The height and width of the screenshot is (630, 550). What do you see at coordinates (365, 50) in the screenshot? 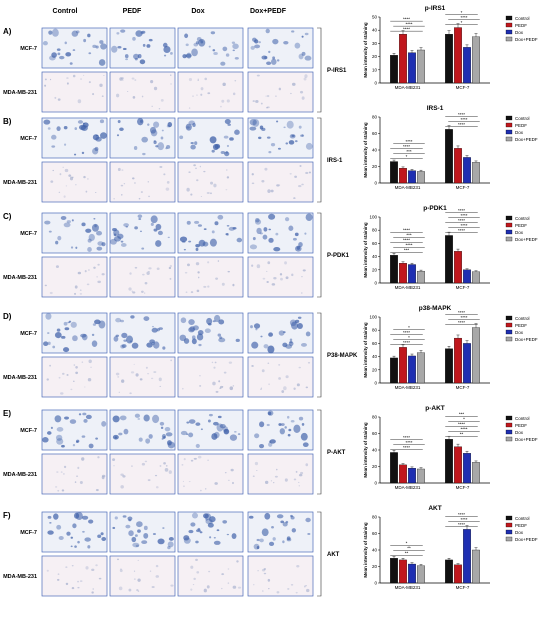
I see `y-axis-label: Mean intensity of staining` at bounding box center [365, 50].